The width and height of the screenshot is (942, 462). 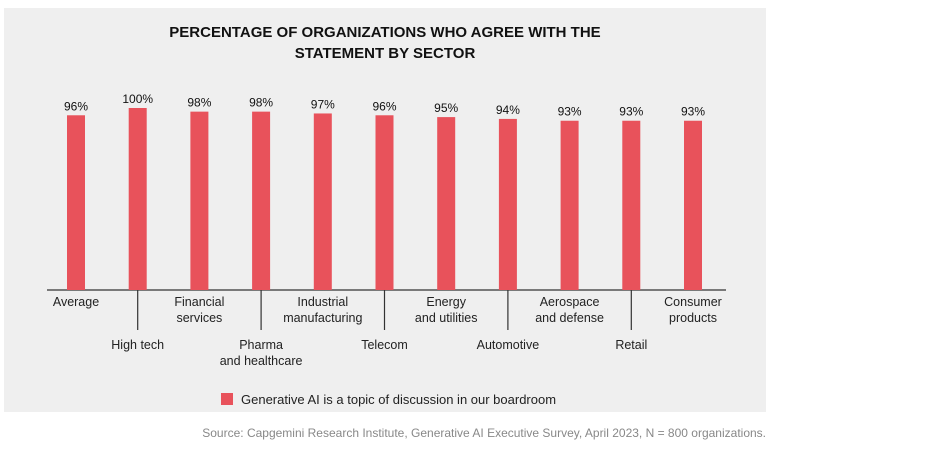 I want to click on category-label-4-line-2: manufacturing, so click(x=322, y=318).